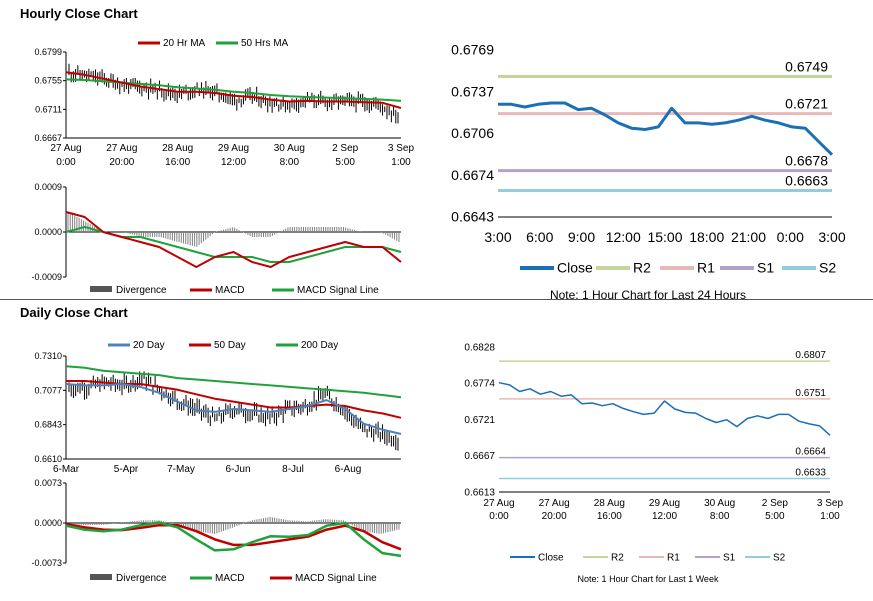  I want to click on section-divider, so click(436, 299).